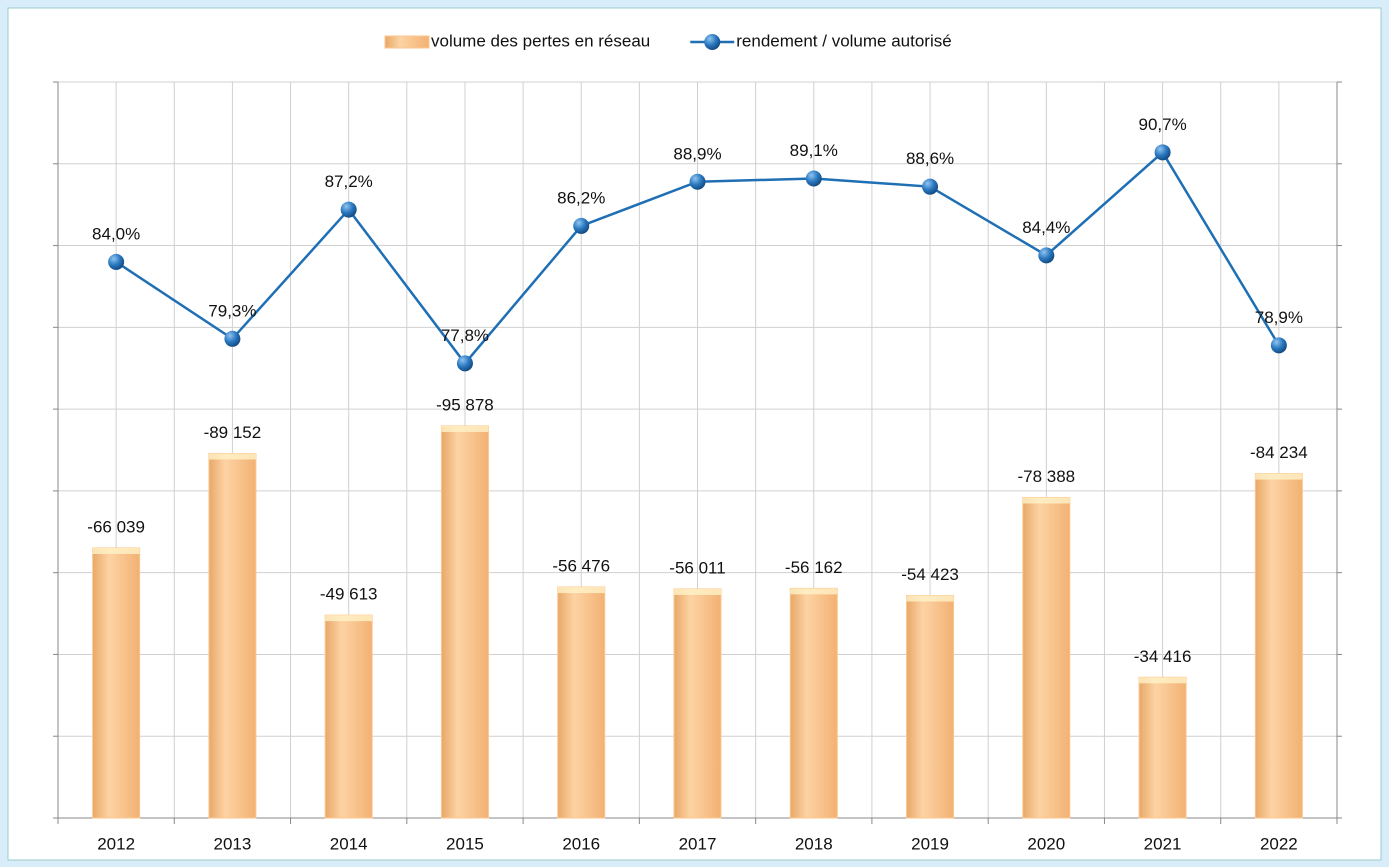  I want to click on x-tick-label: 2017, so click(698, 843).